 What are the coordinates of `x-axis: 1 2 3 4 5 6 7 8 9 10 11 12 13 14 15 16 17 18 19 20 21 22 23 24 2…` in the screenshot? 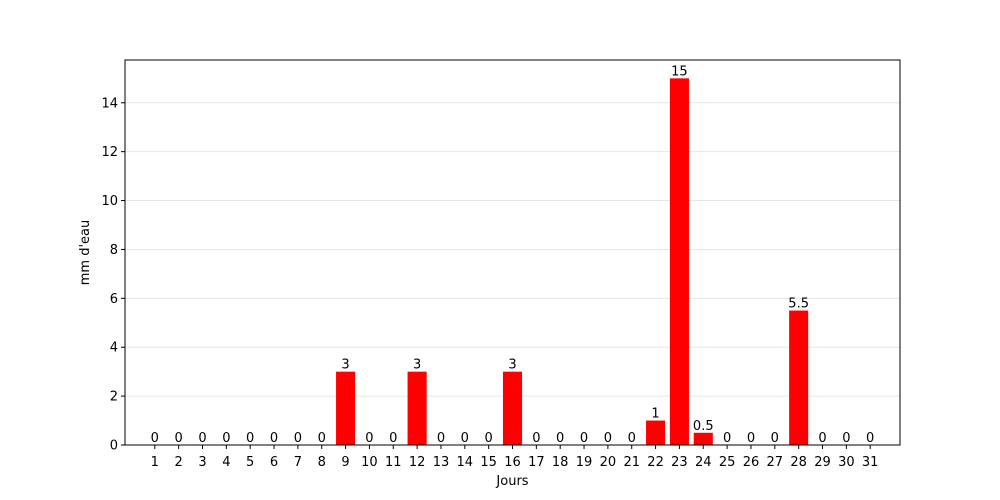 It's located at (515, 457).